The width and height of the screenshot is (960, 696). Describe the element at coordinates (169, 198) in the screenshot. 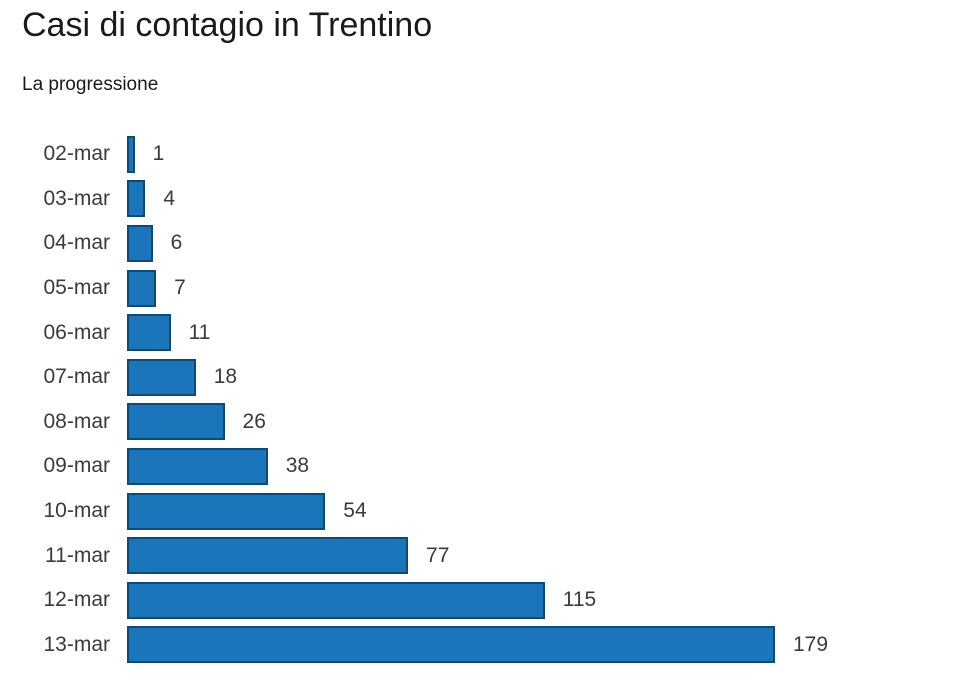

I see `value-label: 4` at that location.